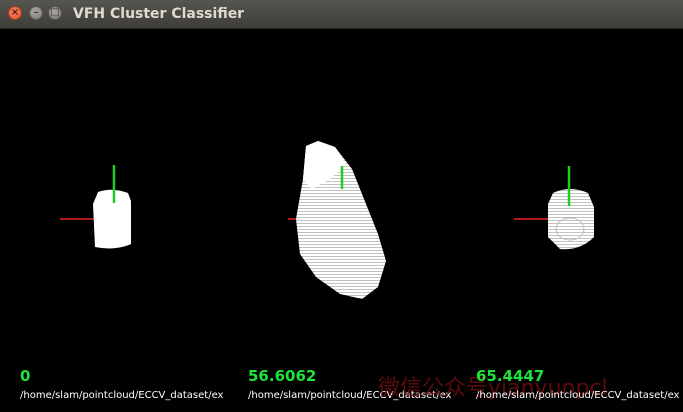  Describe the element at coordinates (493, 388) in the screenshot. I see `watermark: 微信公众号yianyunpcl` at that location.